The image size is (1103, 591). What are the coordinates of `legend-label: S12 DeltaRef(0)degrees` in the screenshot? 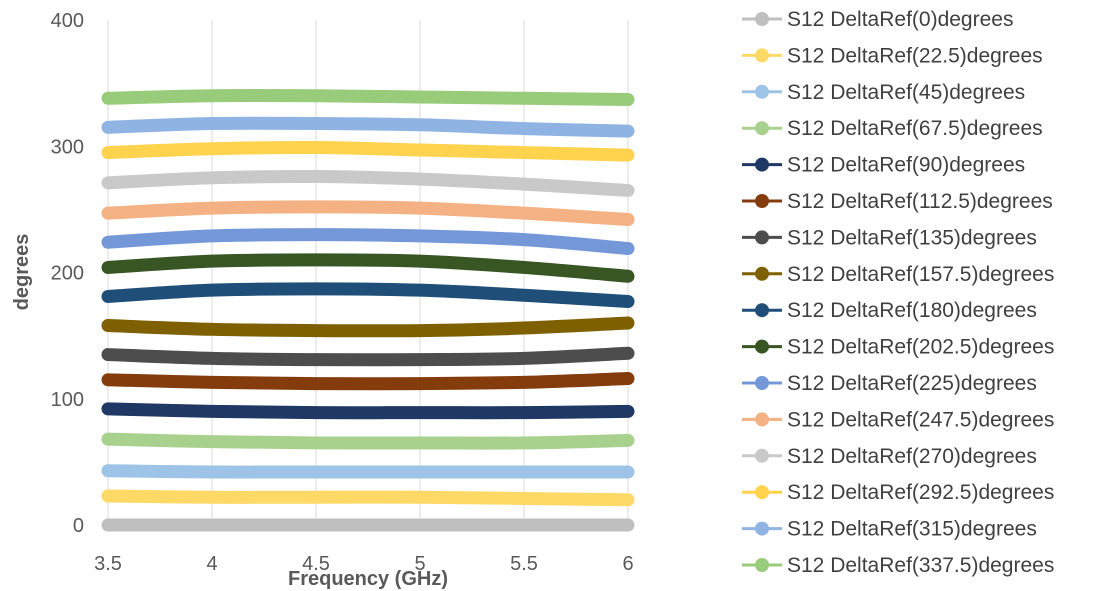 It's located at (900, 19).